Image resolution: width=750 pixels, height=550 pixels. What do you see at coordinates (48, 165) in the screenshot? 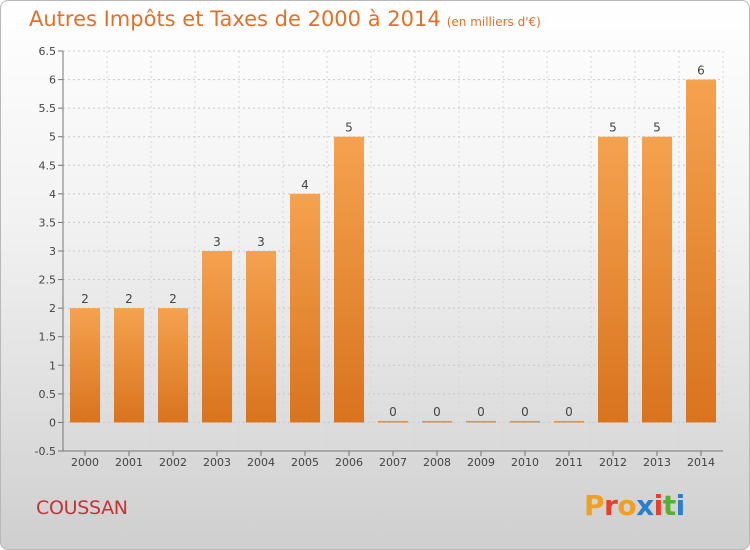
I see `y-tick-label: 4.5` at bounding box center [48, 165].